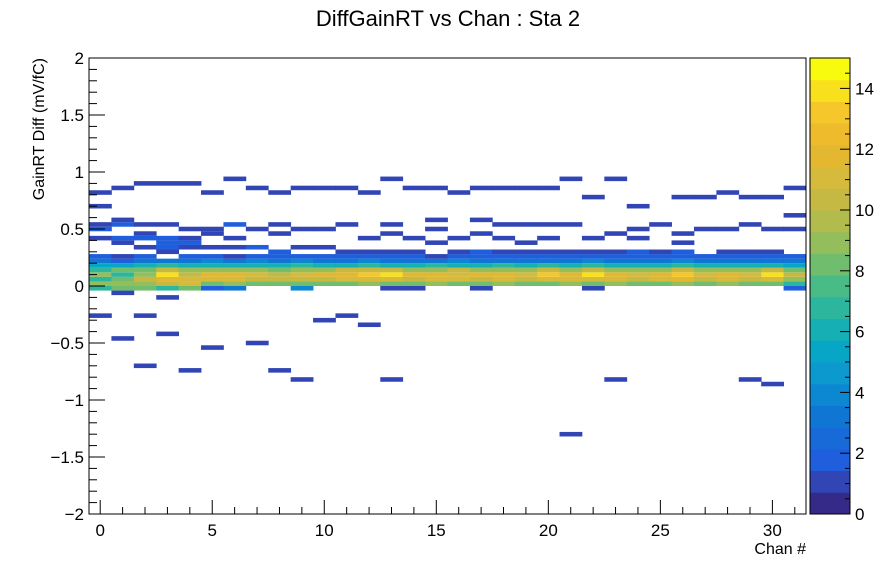 The image size is (896, 572). I want to click on y-tick-label: −0.5, so click(67, 343).